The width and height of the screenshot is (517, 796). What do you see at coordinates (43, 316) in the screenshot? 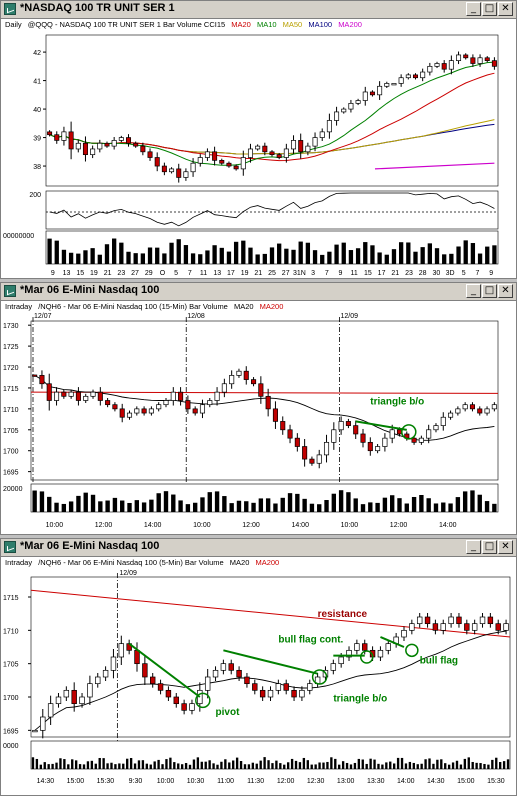
I see `date-marker-label: 12/07` at bounding box center [43, 316].